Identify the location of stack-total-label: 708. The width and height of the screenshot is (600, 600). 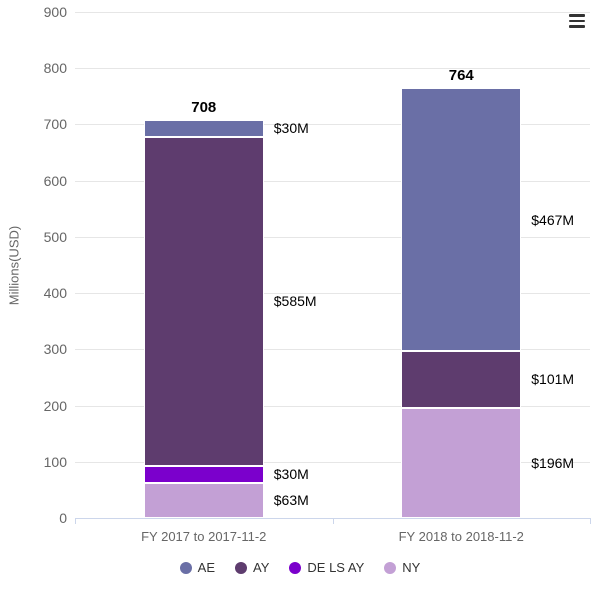
(204, 107).